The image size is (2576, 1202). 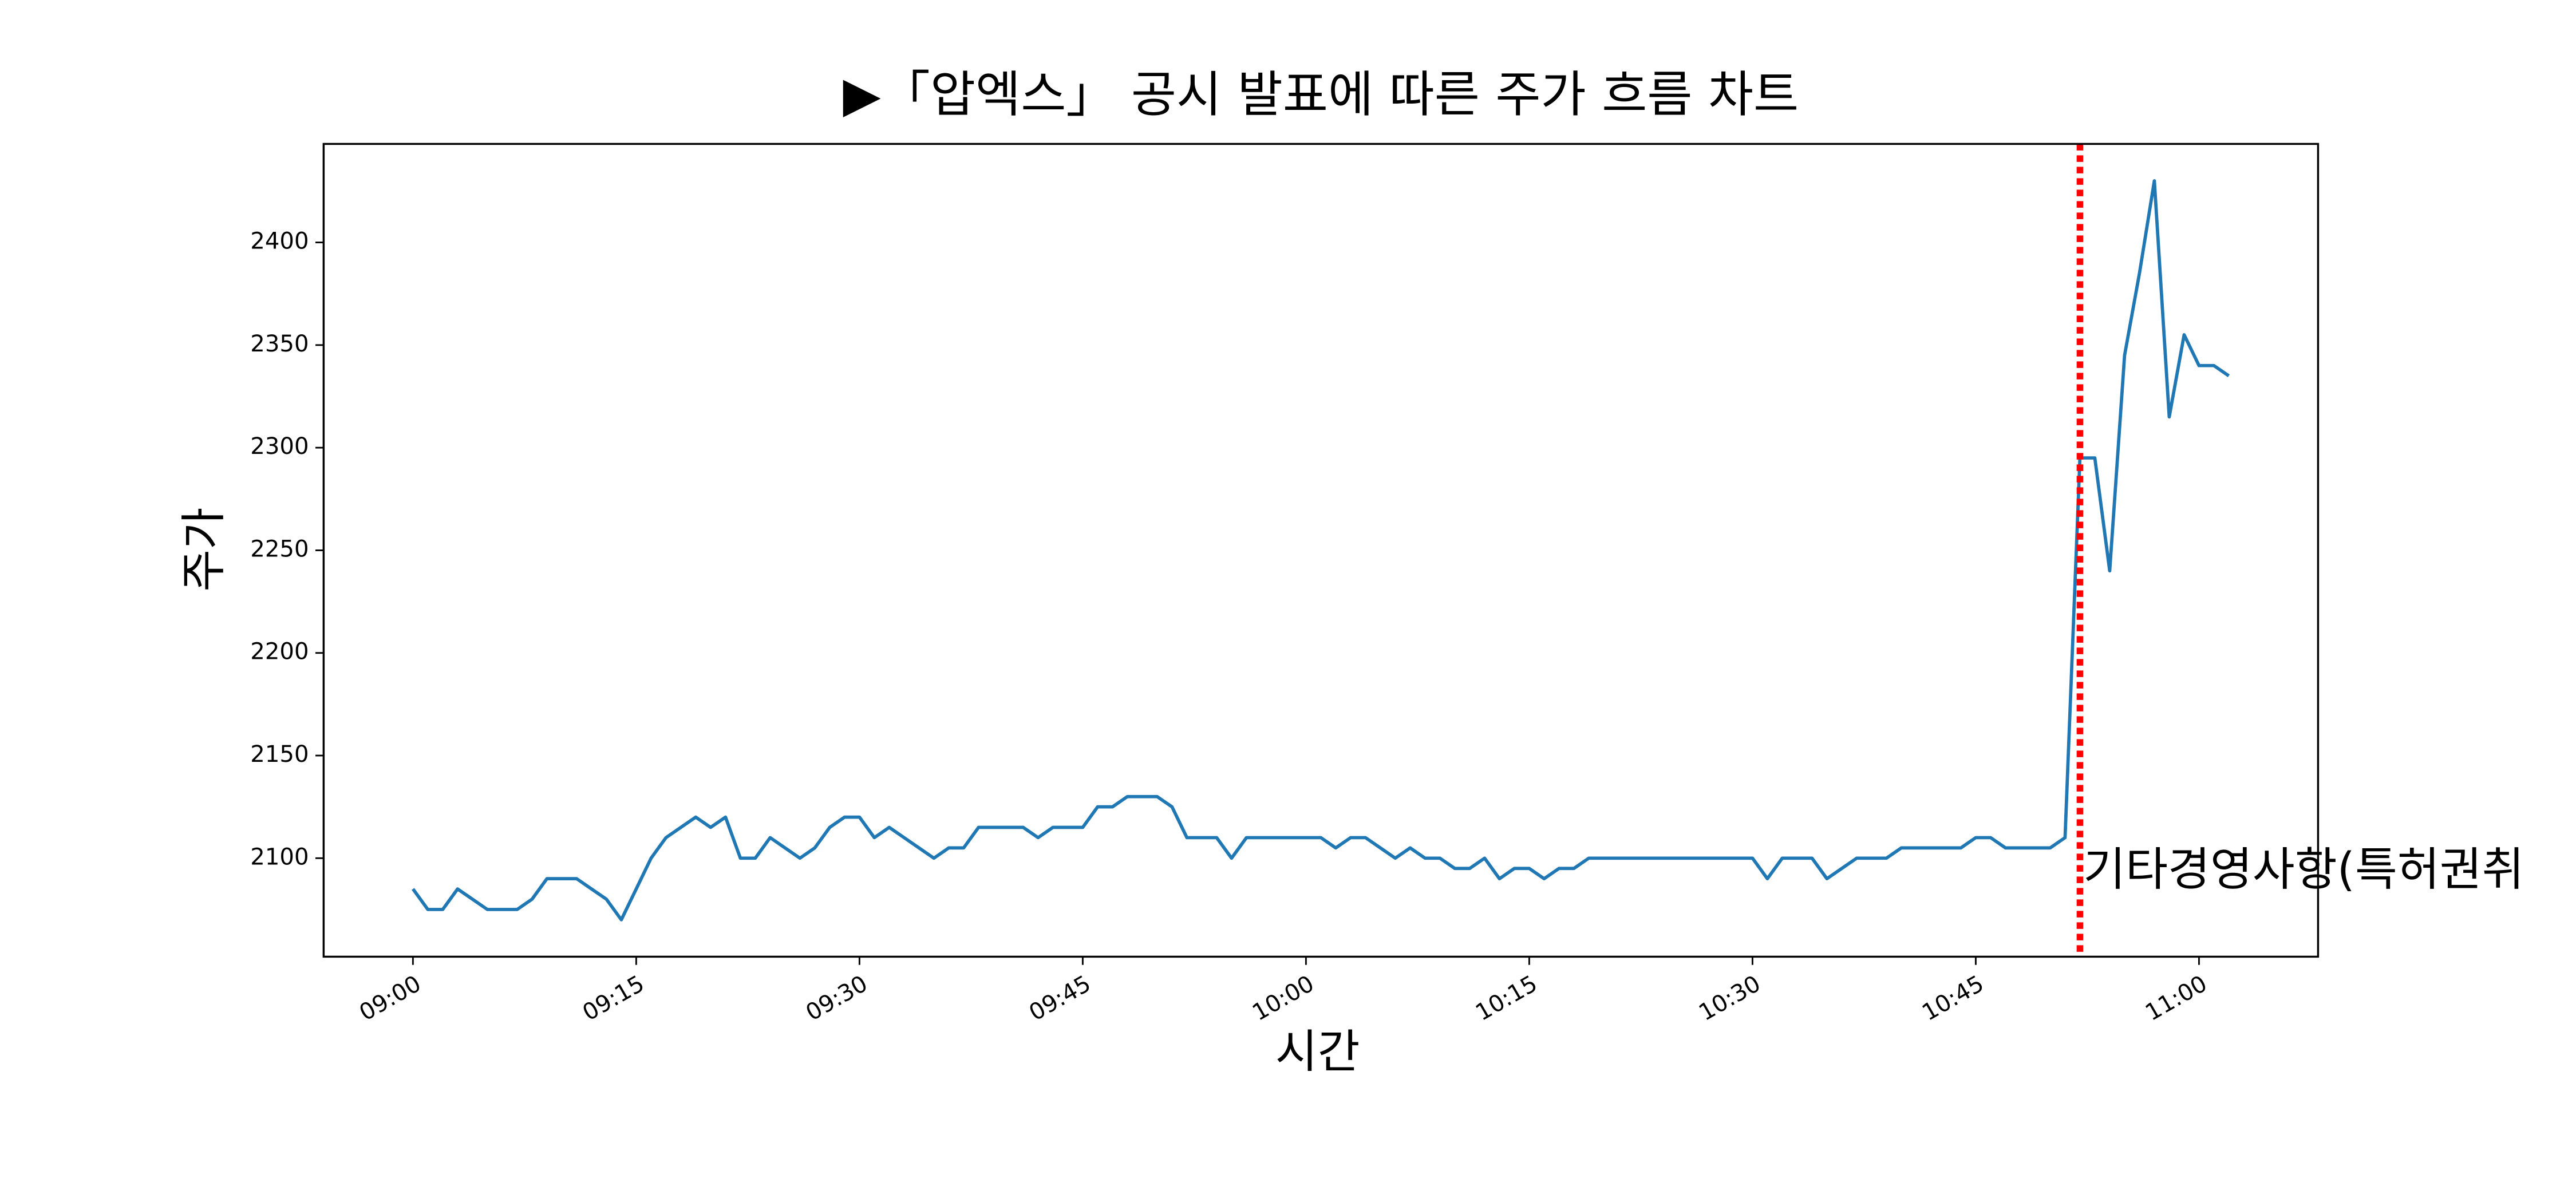 I want to click on annotation: 기타경영사항(특허권취, so click(x=2303, y=870).